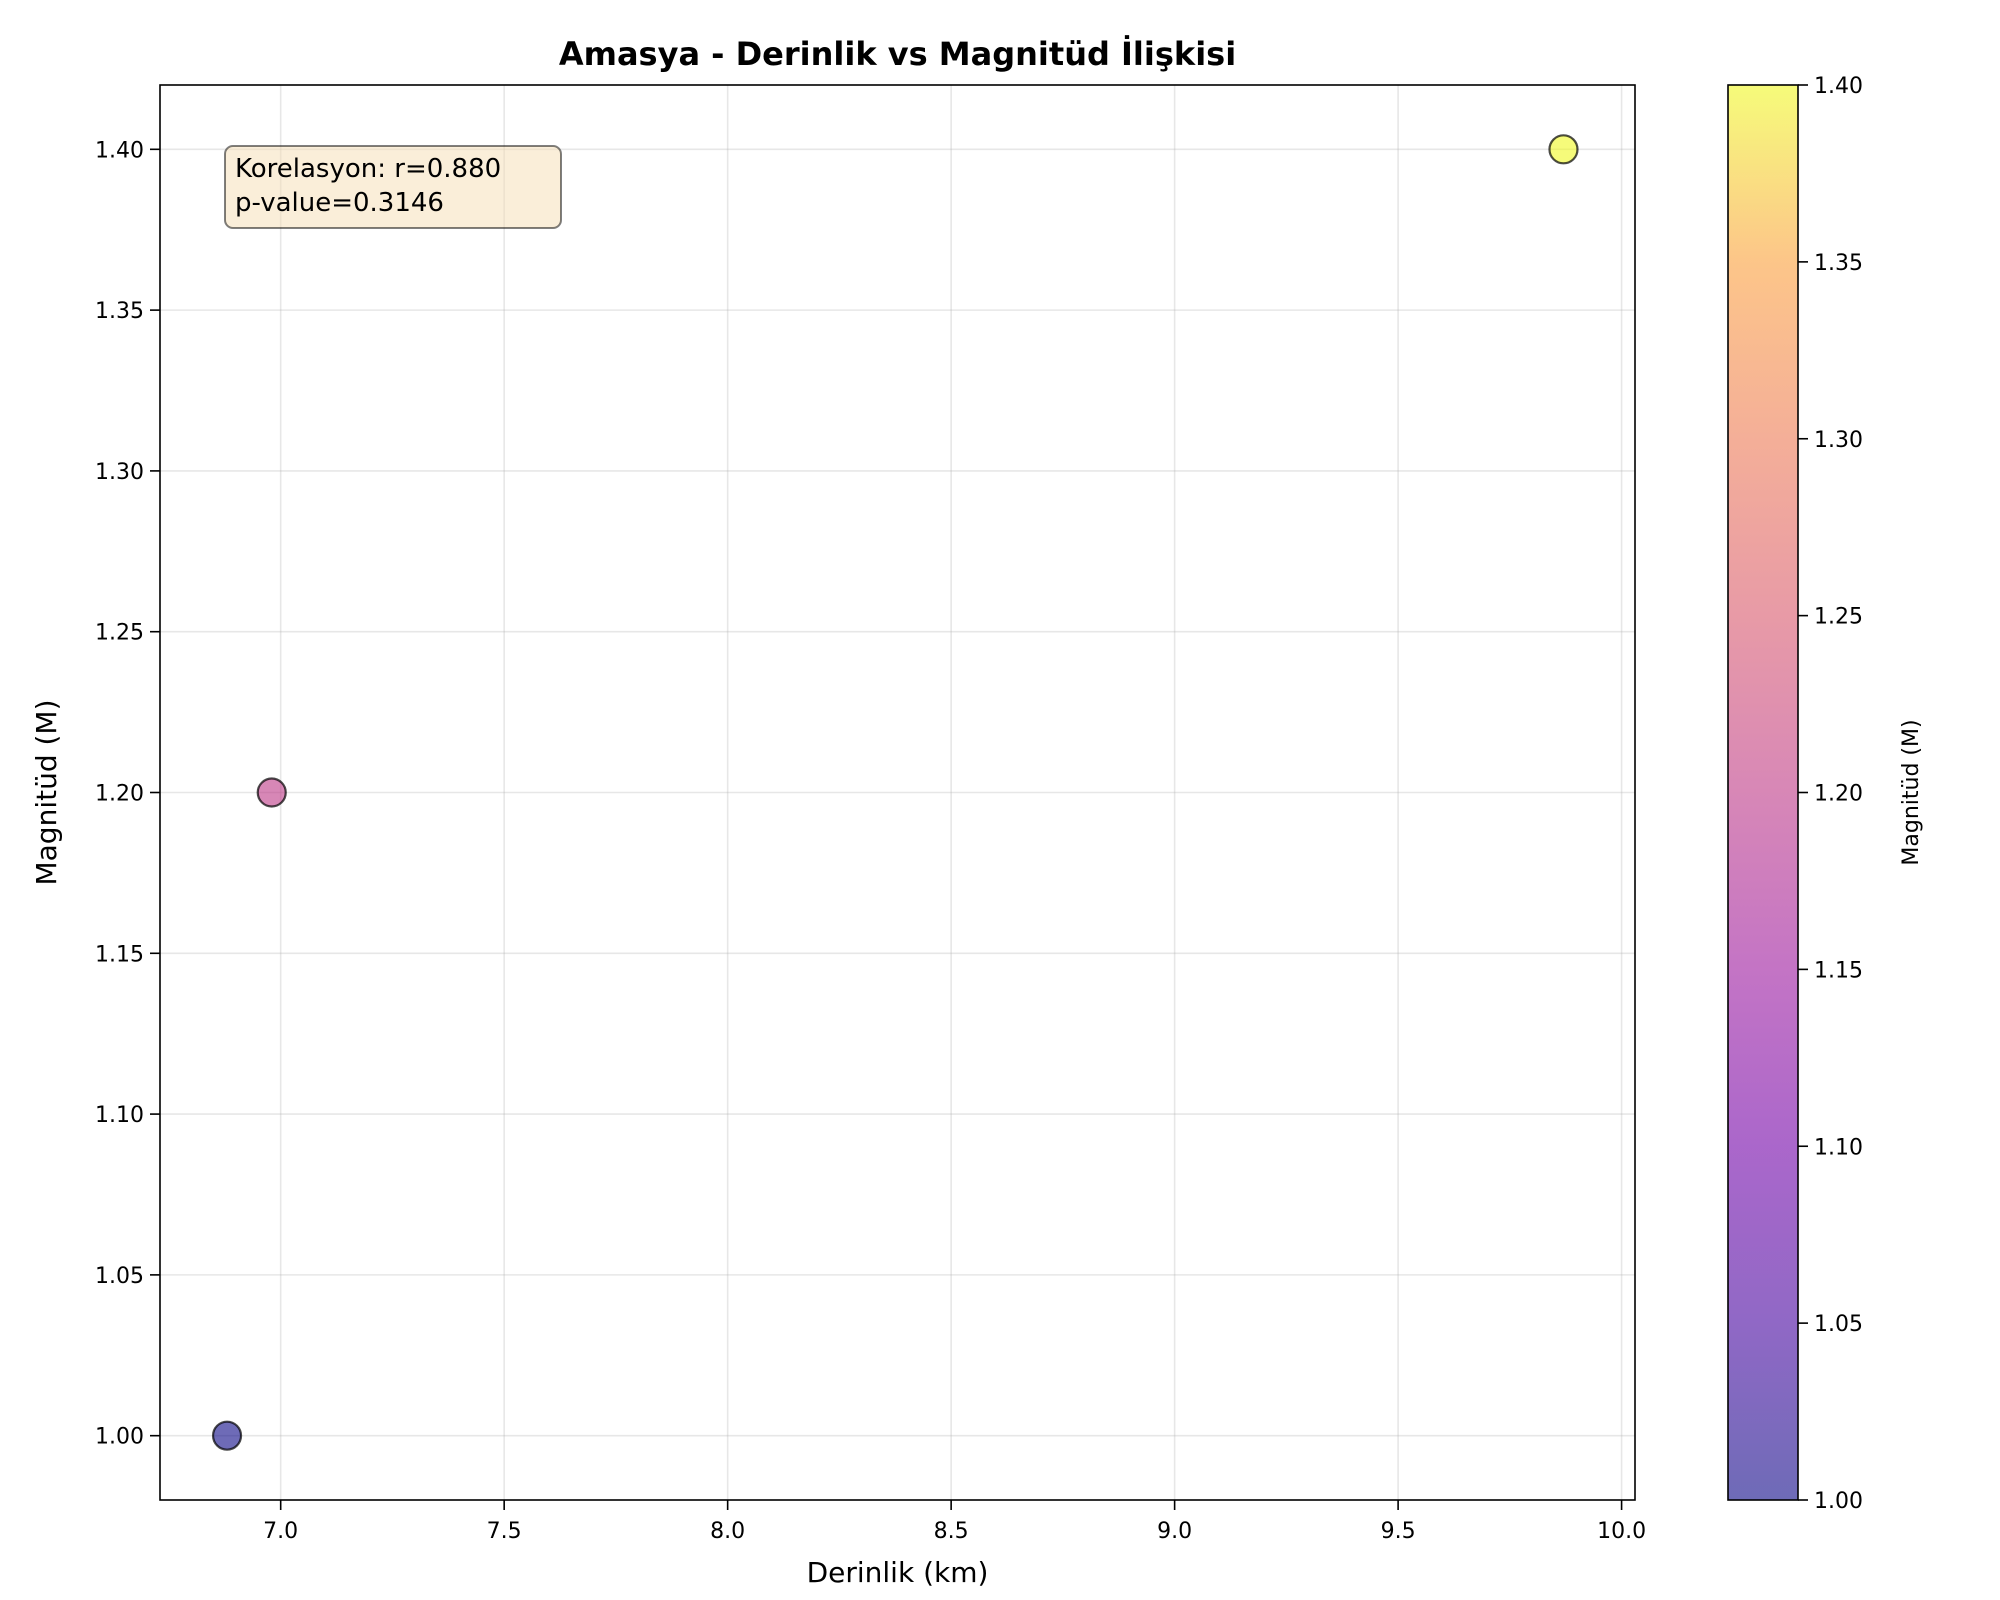  Describe the element at coordinates (1838, 970) in the screenshot. I see `colorbar-tick-label: 1.15` at that location.